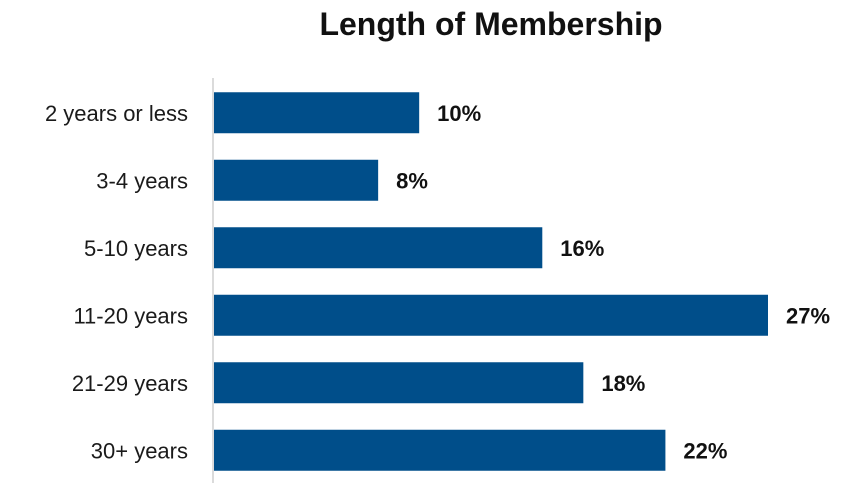 The width and height of the screenshot is (852, 483). I want to click on data-label: 18%, so click(623, 383).